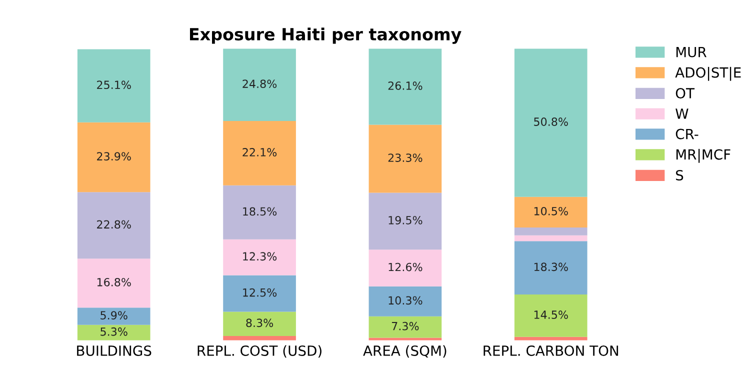  I want to click on data-label: 19.5%, so click(405, 220).